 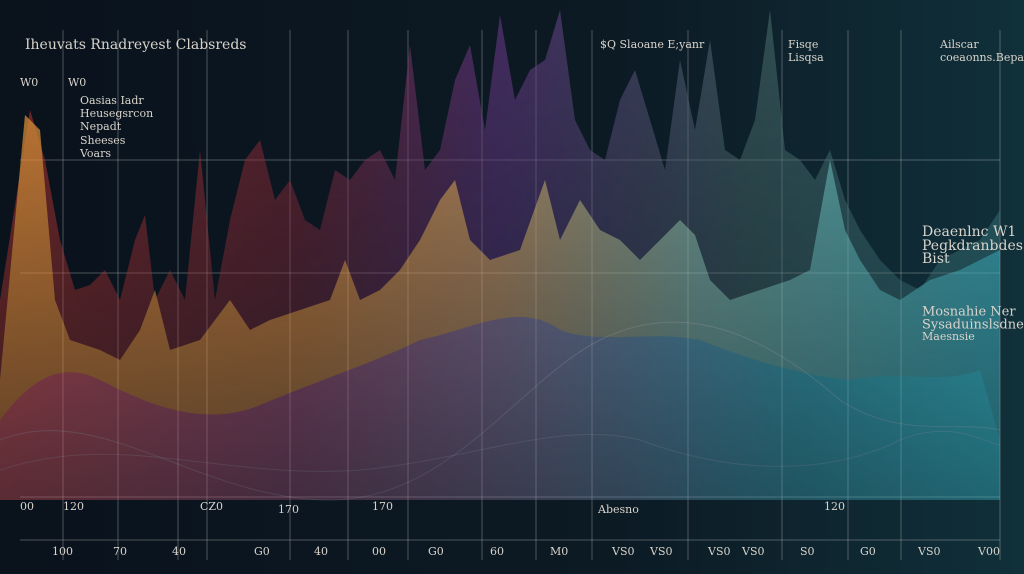 What do you see at coordinates (803, 44) in the screenshot?
I see `top-label: Fisqe` at bounding box center [803, 44].